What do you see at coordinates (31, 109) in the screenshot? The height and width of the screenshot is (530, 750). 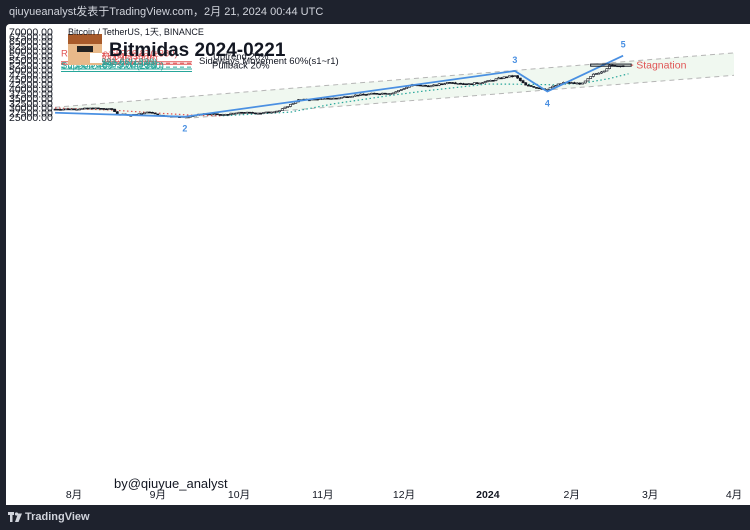 I see `y-tick-label: 30000.00` at bounding box center [31, 109].